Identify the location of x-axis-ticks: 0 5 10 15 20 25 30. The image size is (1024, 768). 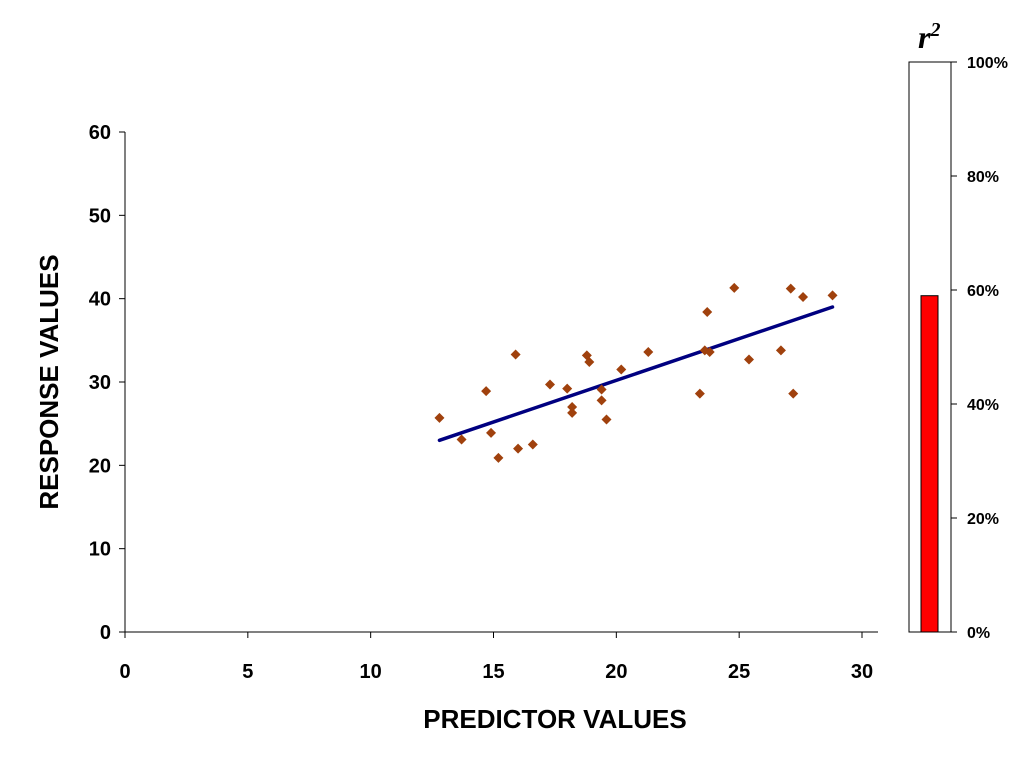
(496, 657).